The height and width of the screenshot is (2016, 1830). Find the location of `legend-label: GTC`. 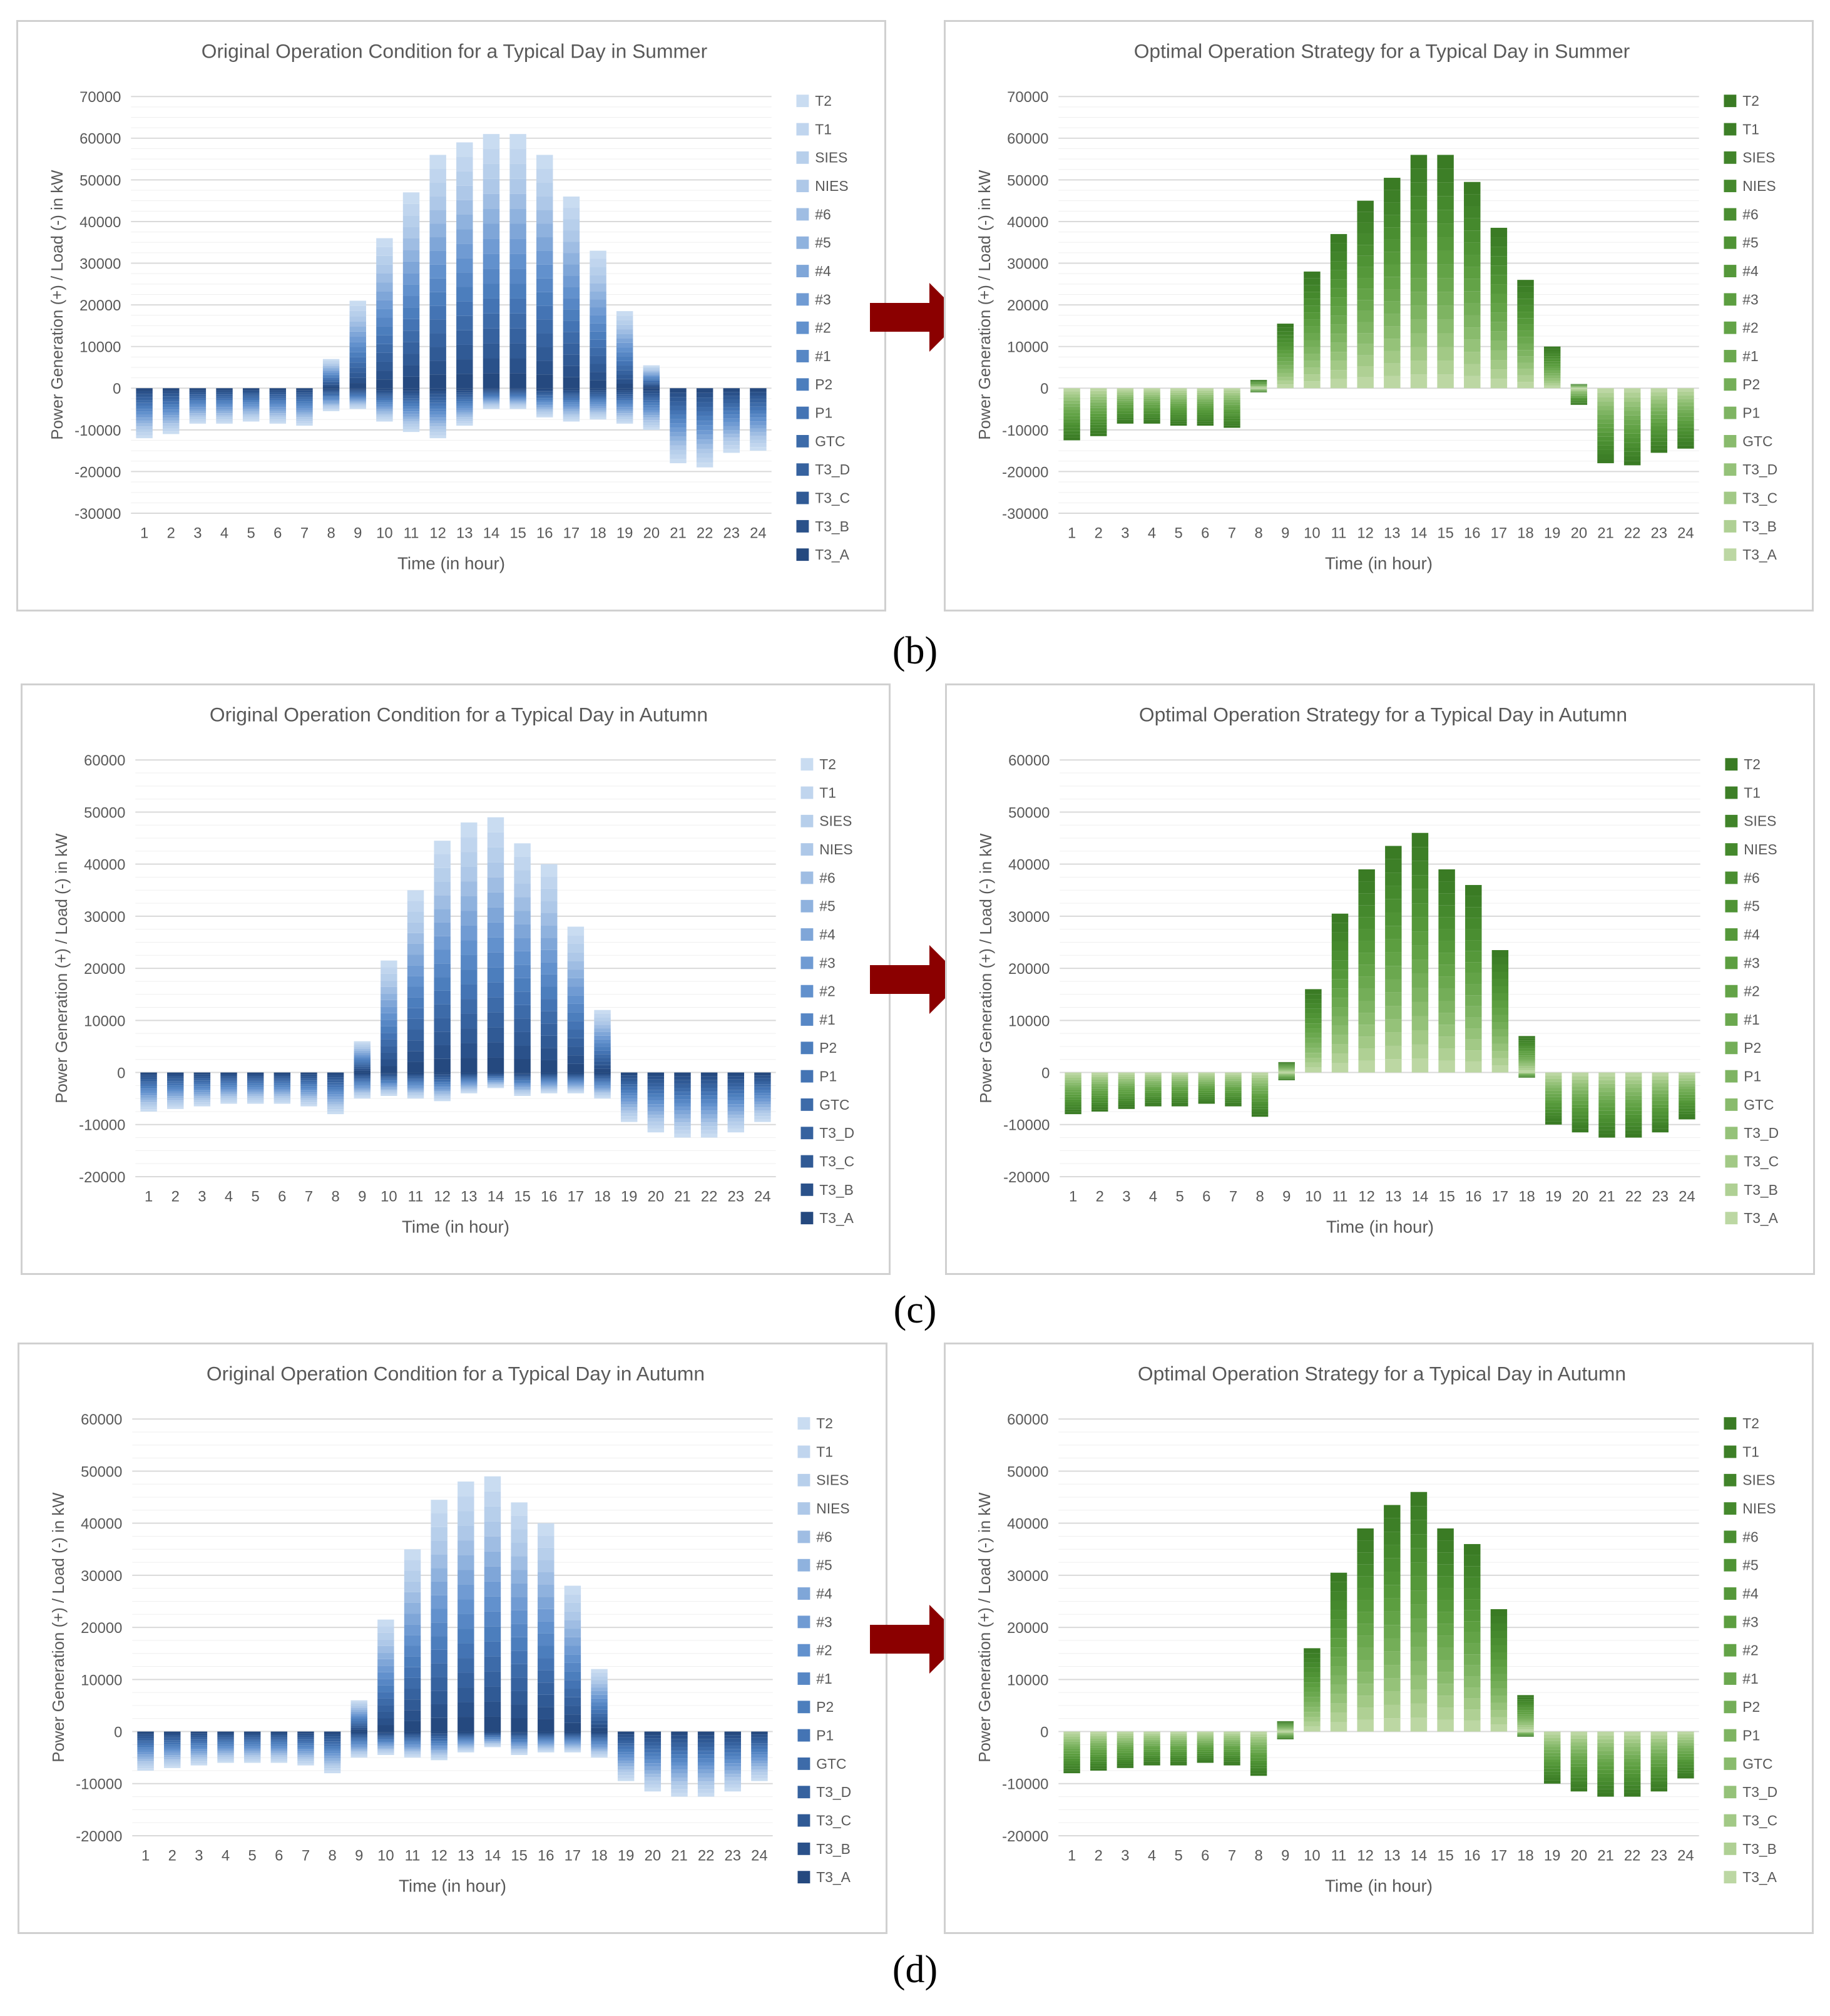

legend-label: GTC is located at coordinates (1757, 1764).